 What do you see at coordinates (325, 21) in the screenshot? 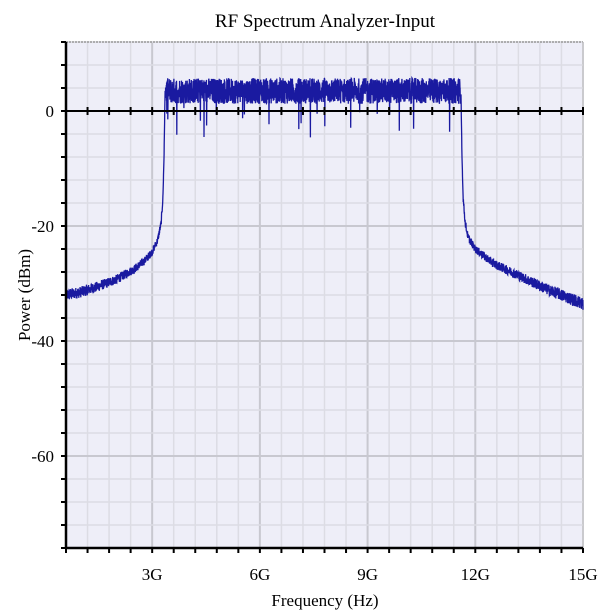
I see `chart-title: RF Spectrum Analyzer-Input` at bounding box center [325, 21].